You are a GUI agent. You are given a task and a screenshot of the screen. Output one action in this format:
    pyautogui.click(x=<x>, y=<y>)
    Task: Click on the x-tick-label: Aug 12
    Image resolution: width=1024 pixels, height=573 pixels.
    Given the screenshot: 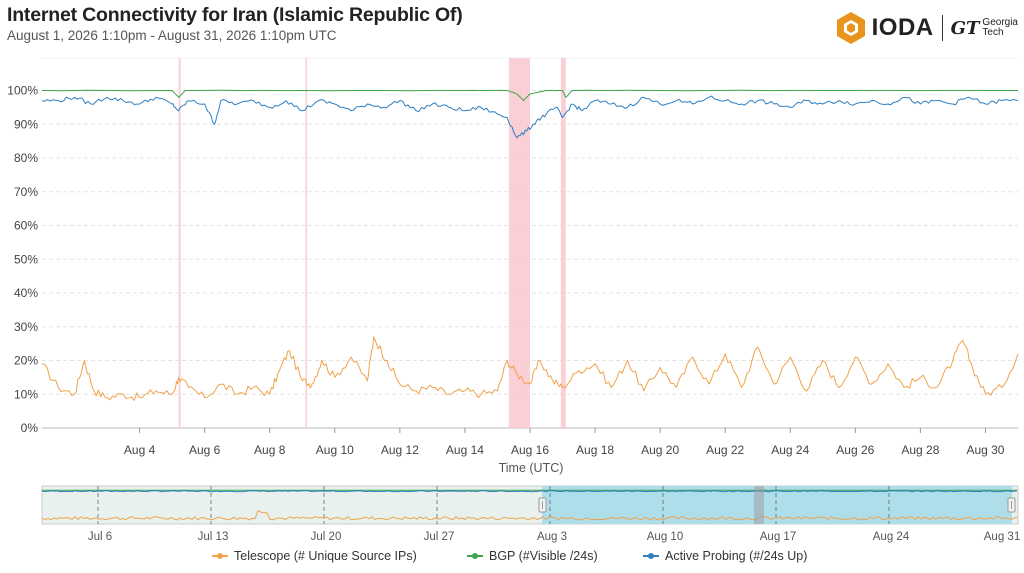 What is the action you would take?
    pyautogui.click(x=400, y=450)
    